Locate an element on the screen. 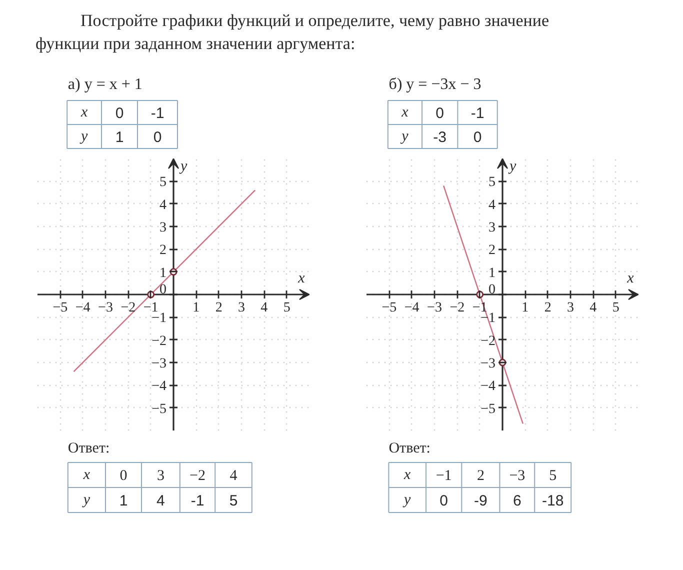 This screenshot has width=683, height=570. chart-title: Постройте графики функций и определите, чему равно значение функции при заданном значении аргумента: is located at coordinates (292, 32).